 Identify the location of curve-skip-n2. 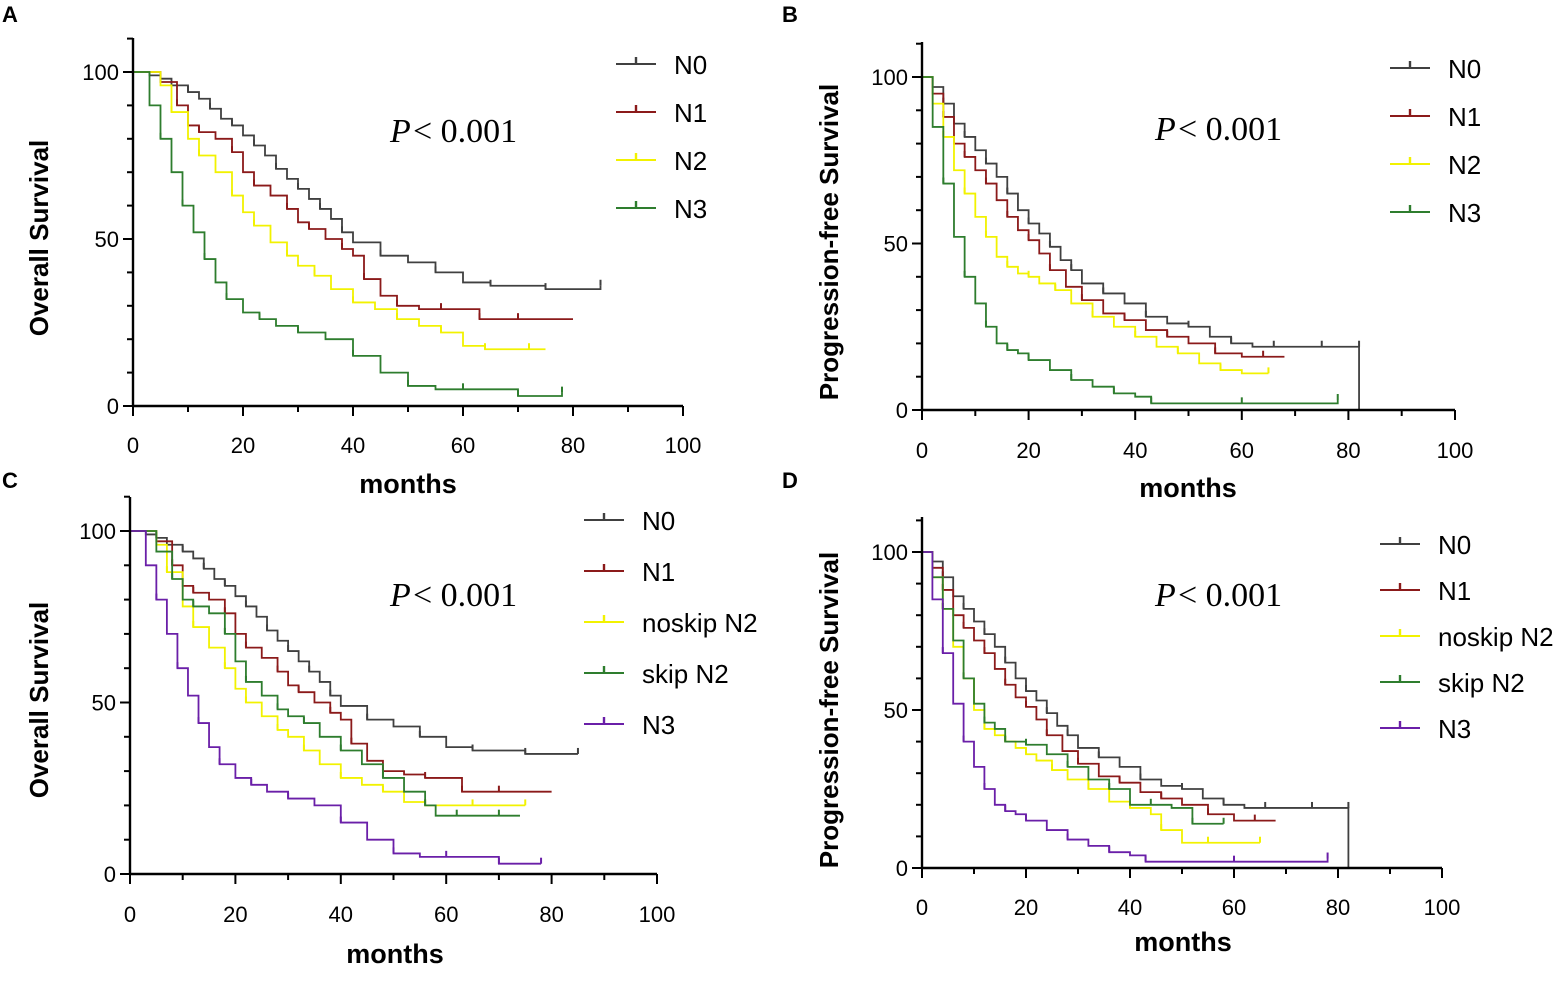
(325, 673).